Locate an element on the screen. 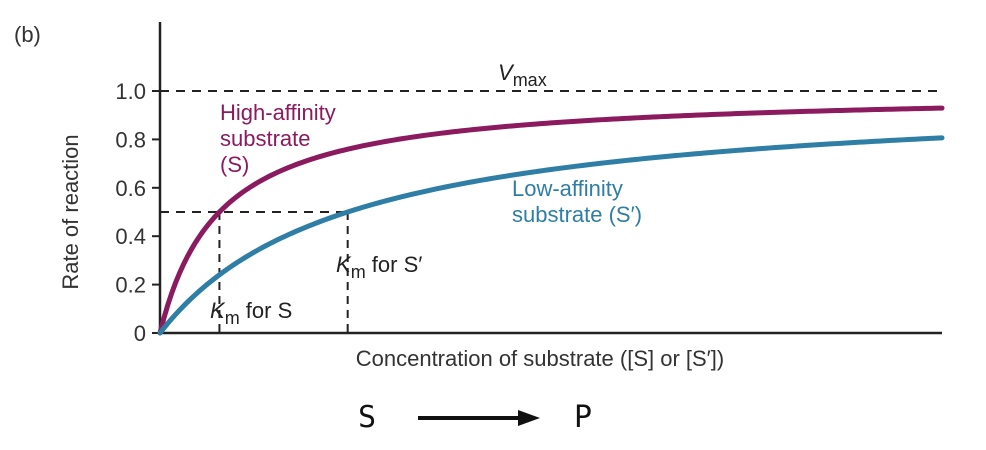  y-tick-label: 0.8 is located at coordinates (130, 139).